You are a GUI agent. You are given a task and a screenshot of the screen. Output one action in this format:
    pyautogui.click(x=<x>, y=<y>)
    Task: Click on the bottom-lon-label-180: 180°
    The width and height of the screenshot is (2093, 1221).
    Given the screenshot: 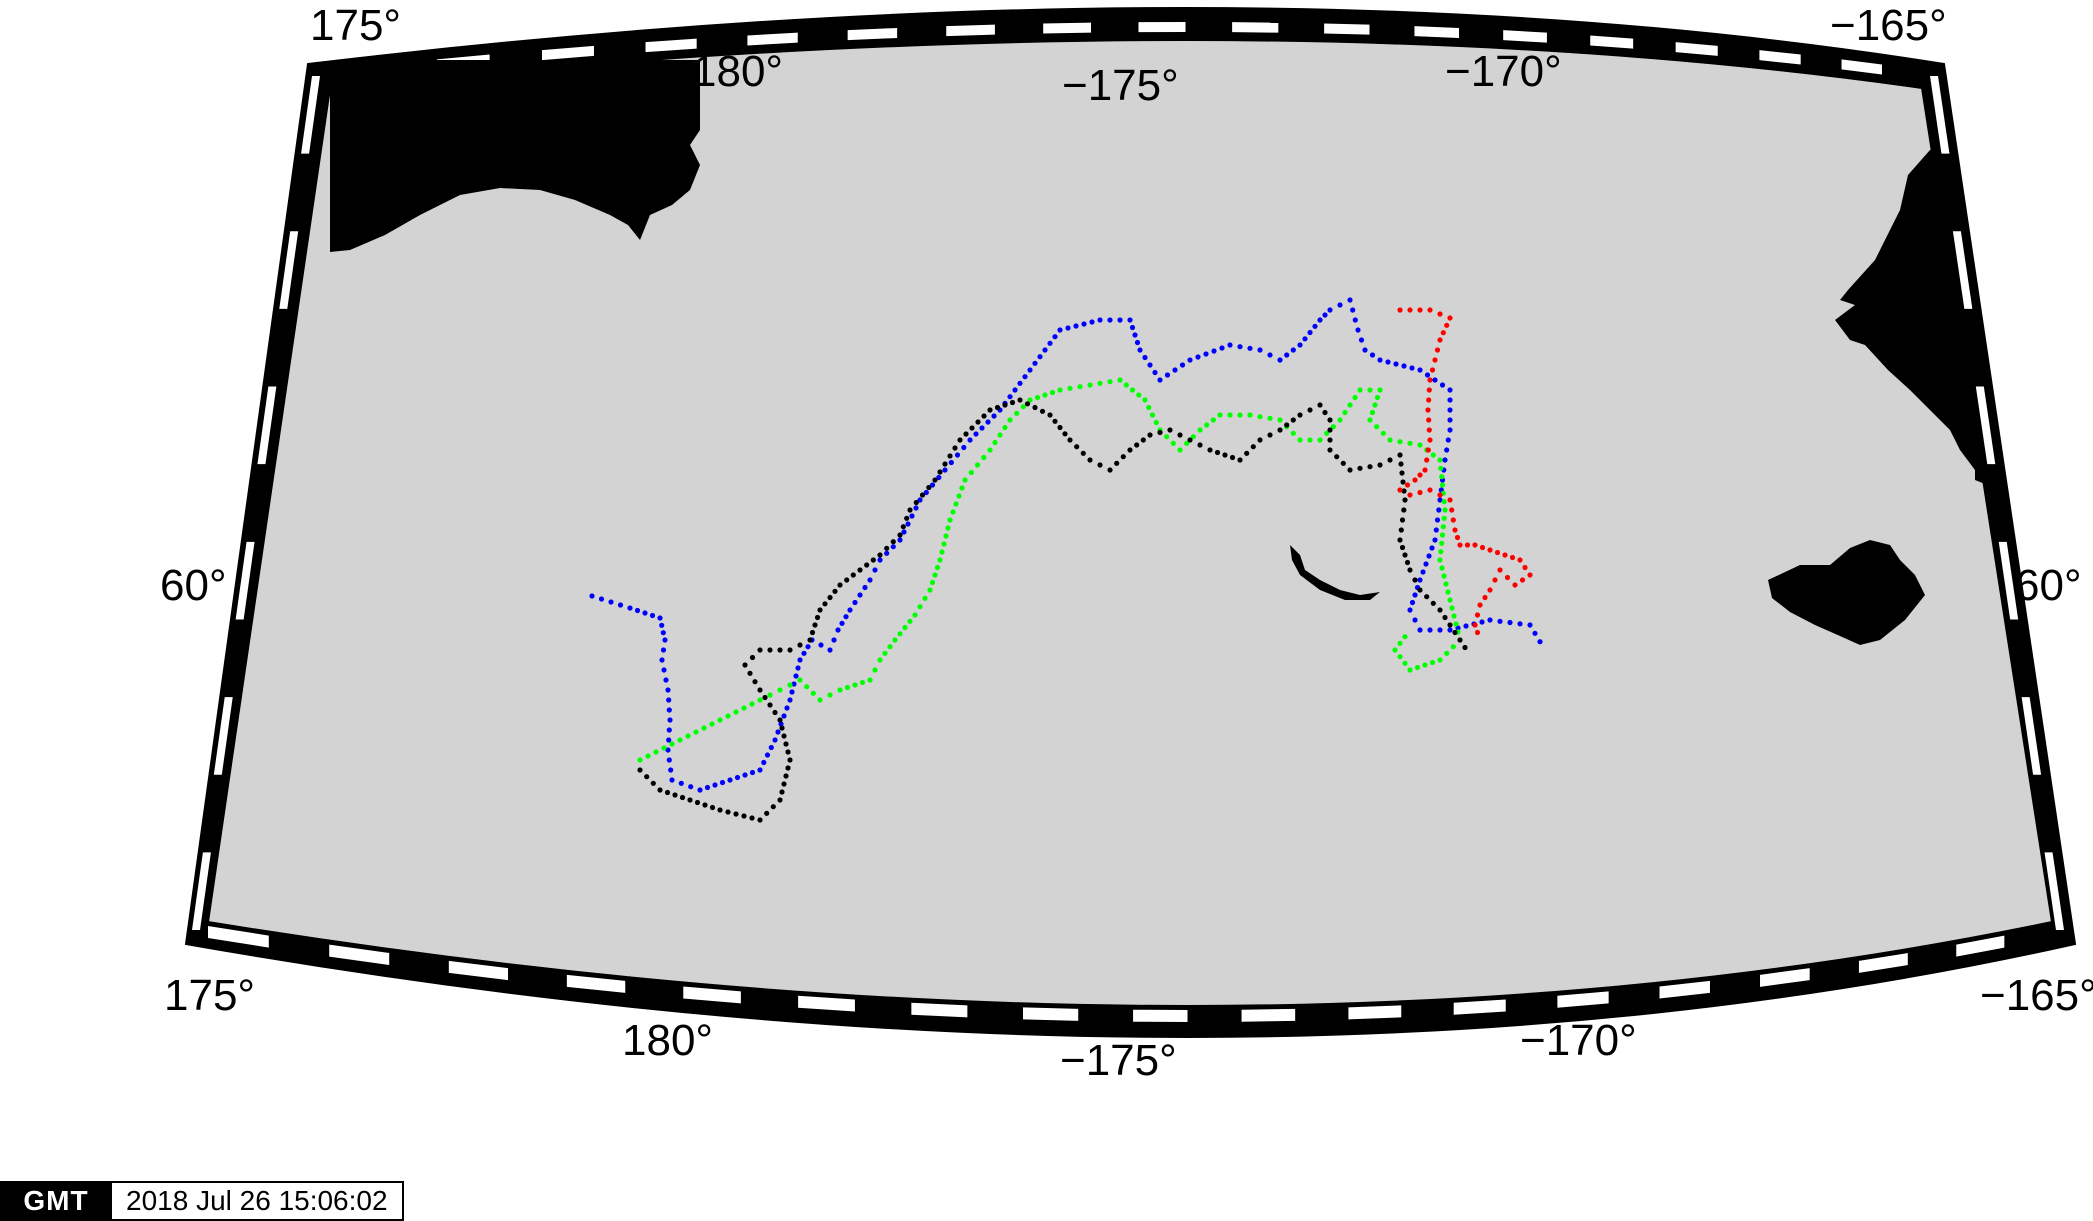 What is the action you would take?
    pyautogui.click(x=667, y=1040)
    